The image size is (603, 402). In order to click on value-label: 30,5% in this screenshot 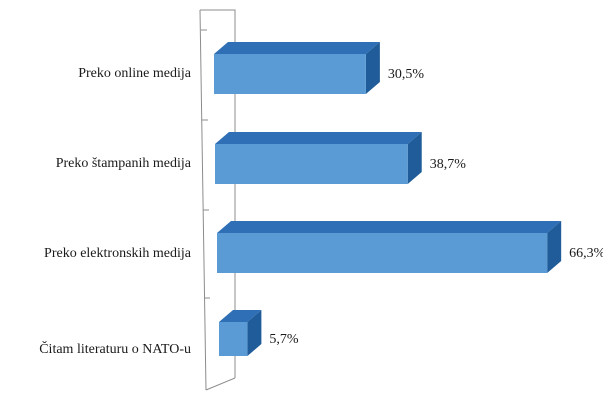, I will do `click(406, 74)`.